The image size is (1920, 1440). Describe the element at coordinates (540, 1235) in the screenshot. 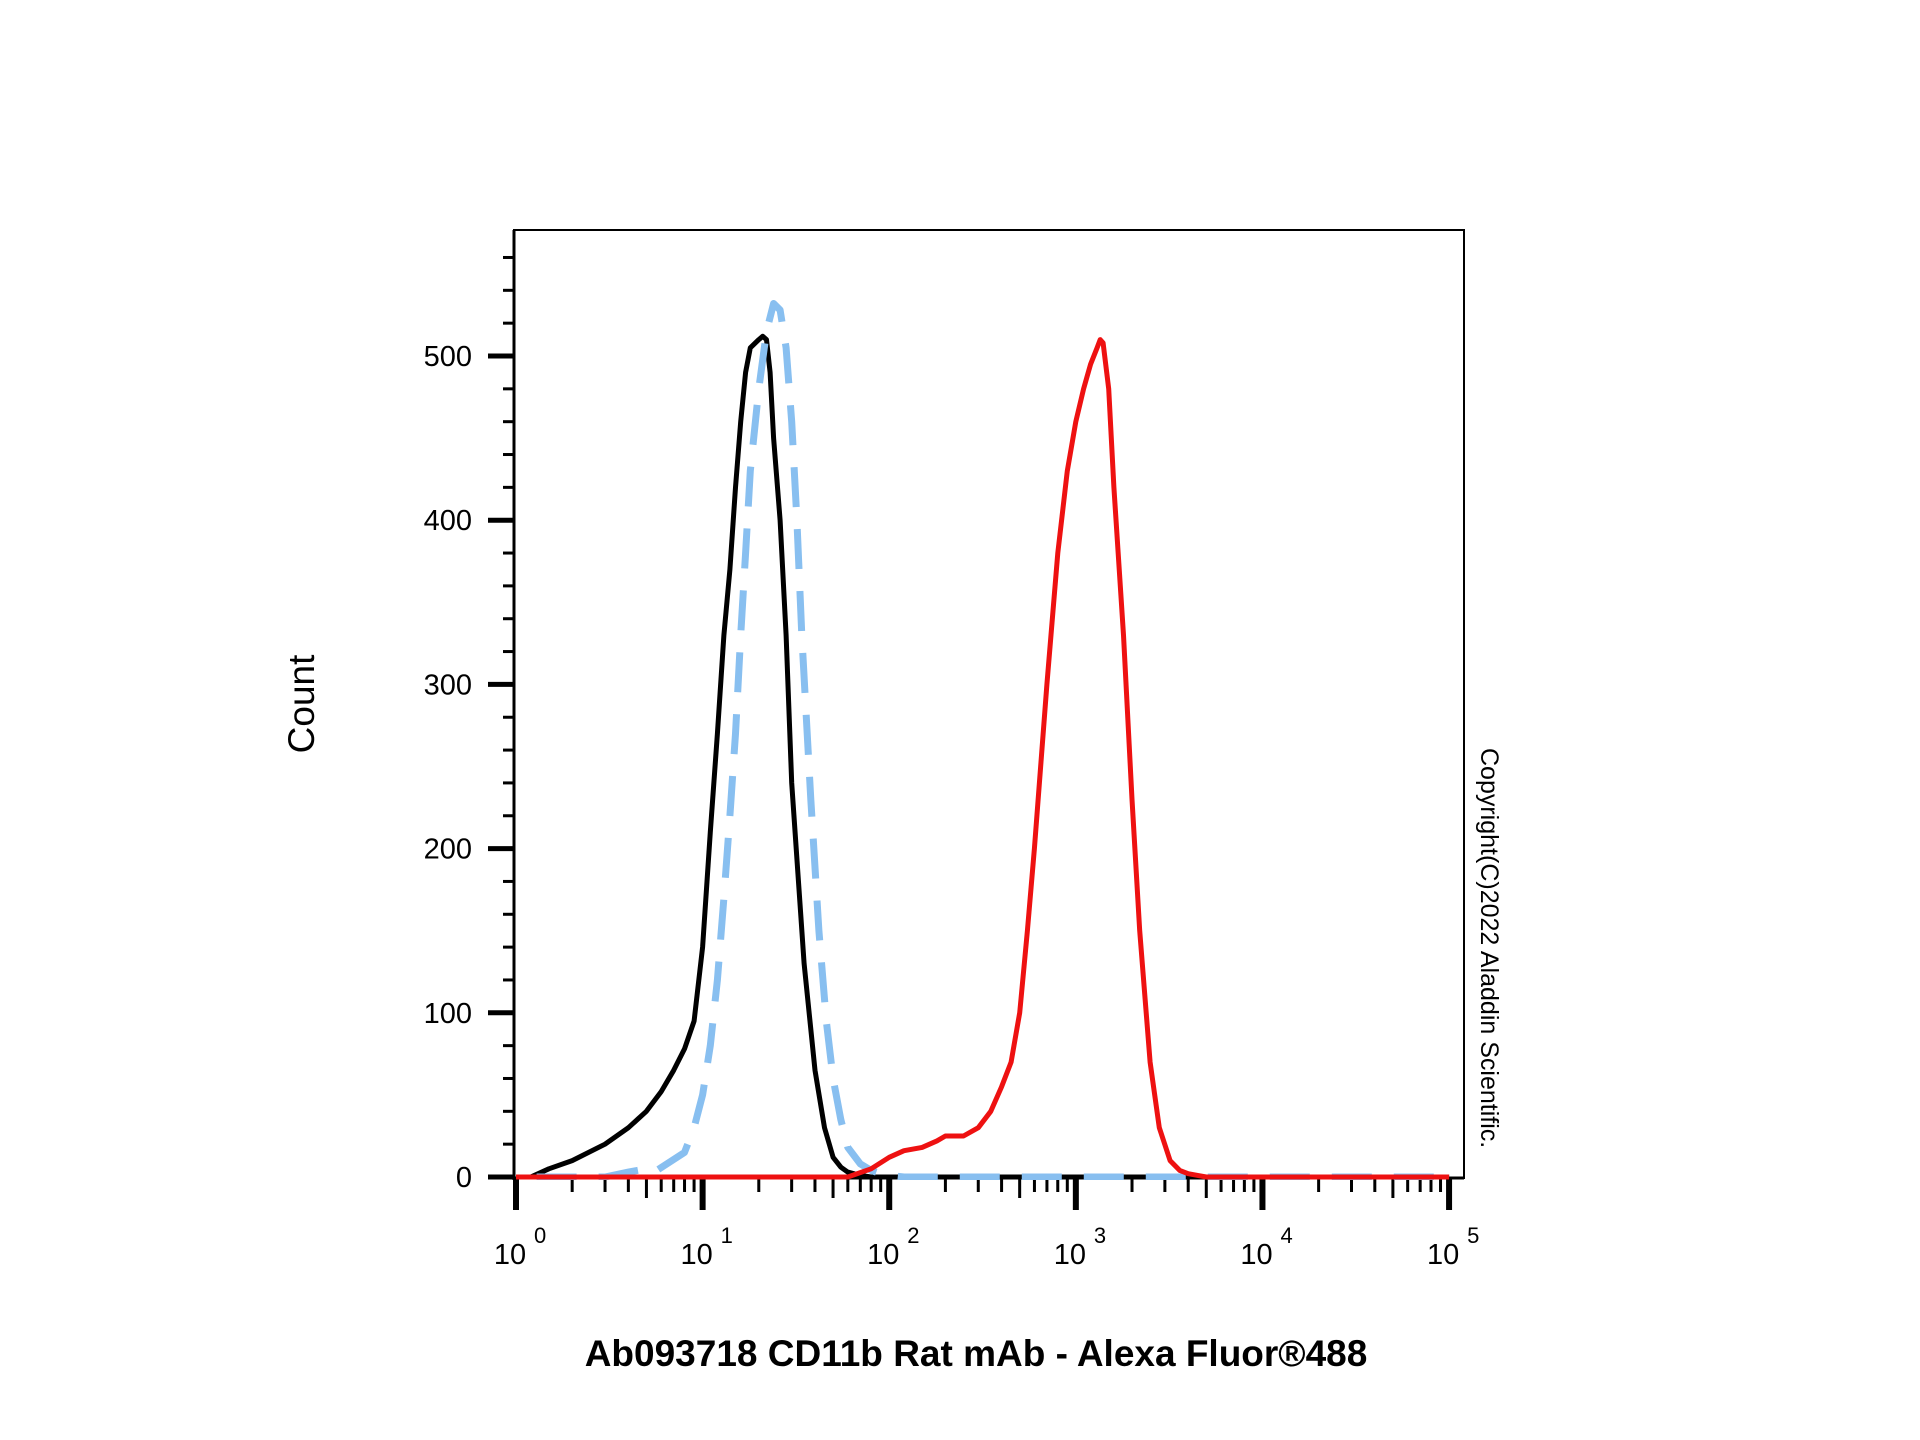

I see `x-tick-exponent: 0` at that location.